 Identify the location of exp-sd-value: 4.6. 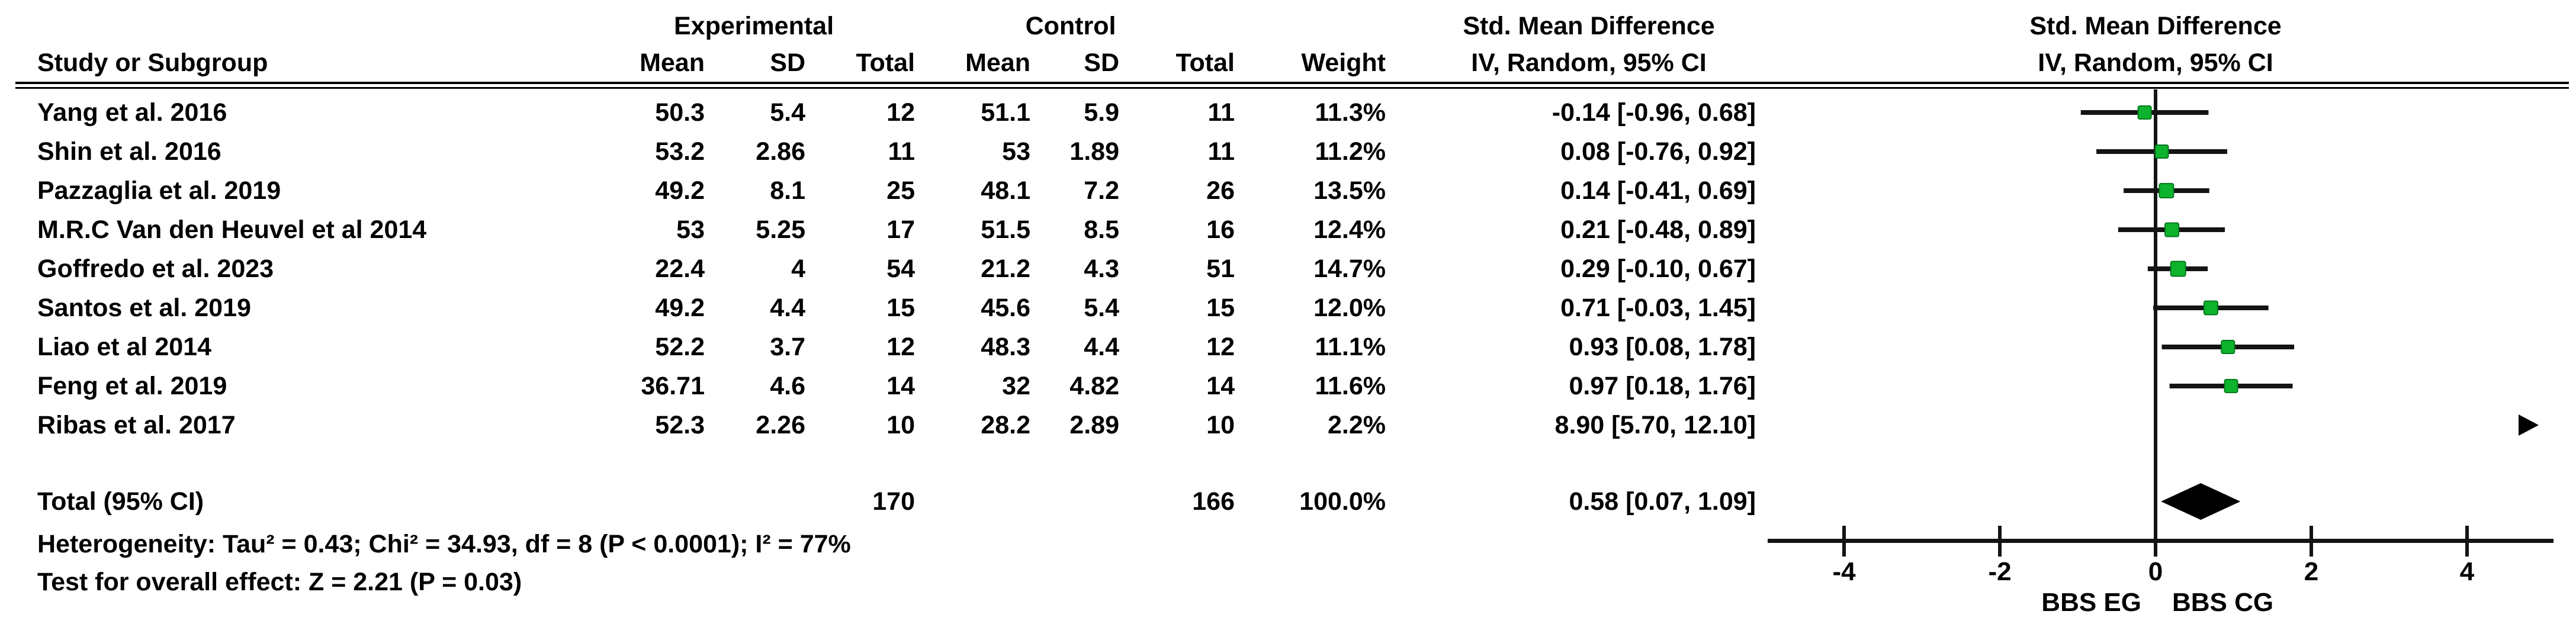
(787, 386).